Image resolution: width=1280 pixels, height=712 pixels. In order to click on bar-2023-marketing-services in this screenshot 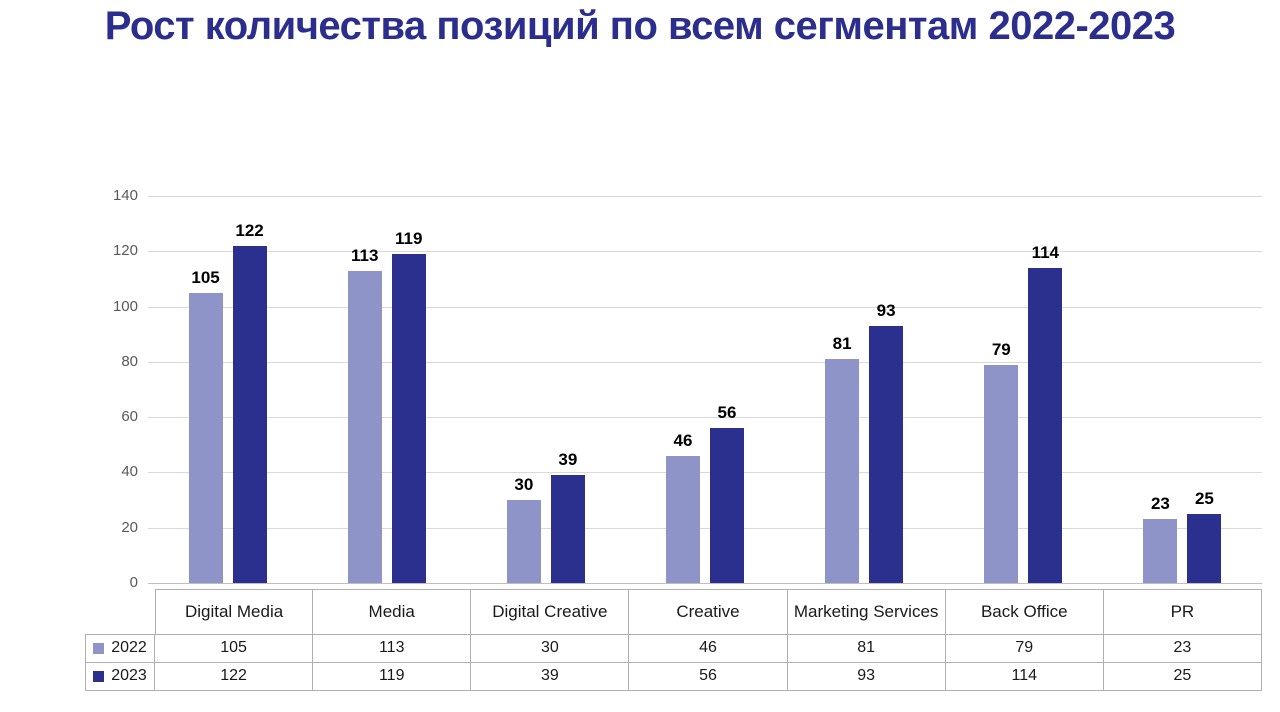, I will do `click(886, 454)`.